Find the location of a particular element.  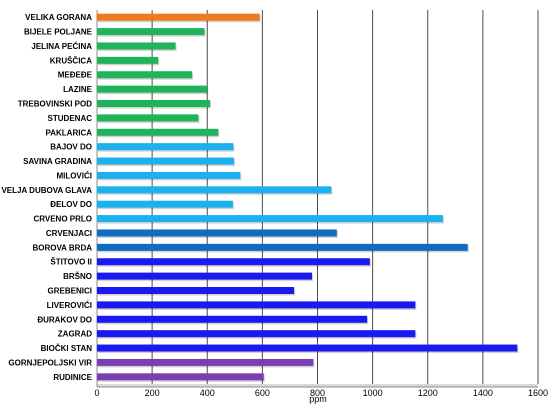

x-axis-title: ppm is located at coordinates (318, 399).